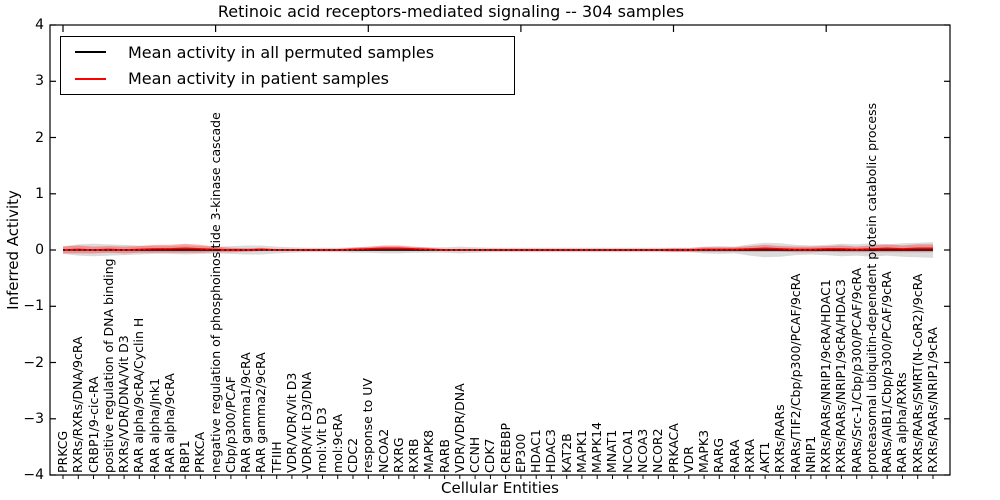 The height and width of the screenshot is (500, 1000). I want to click on y-tick-label: −1, so click(33, 306).